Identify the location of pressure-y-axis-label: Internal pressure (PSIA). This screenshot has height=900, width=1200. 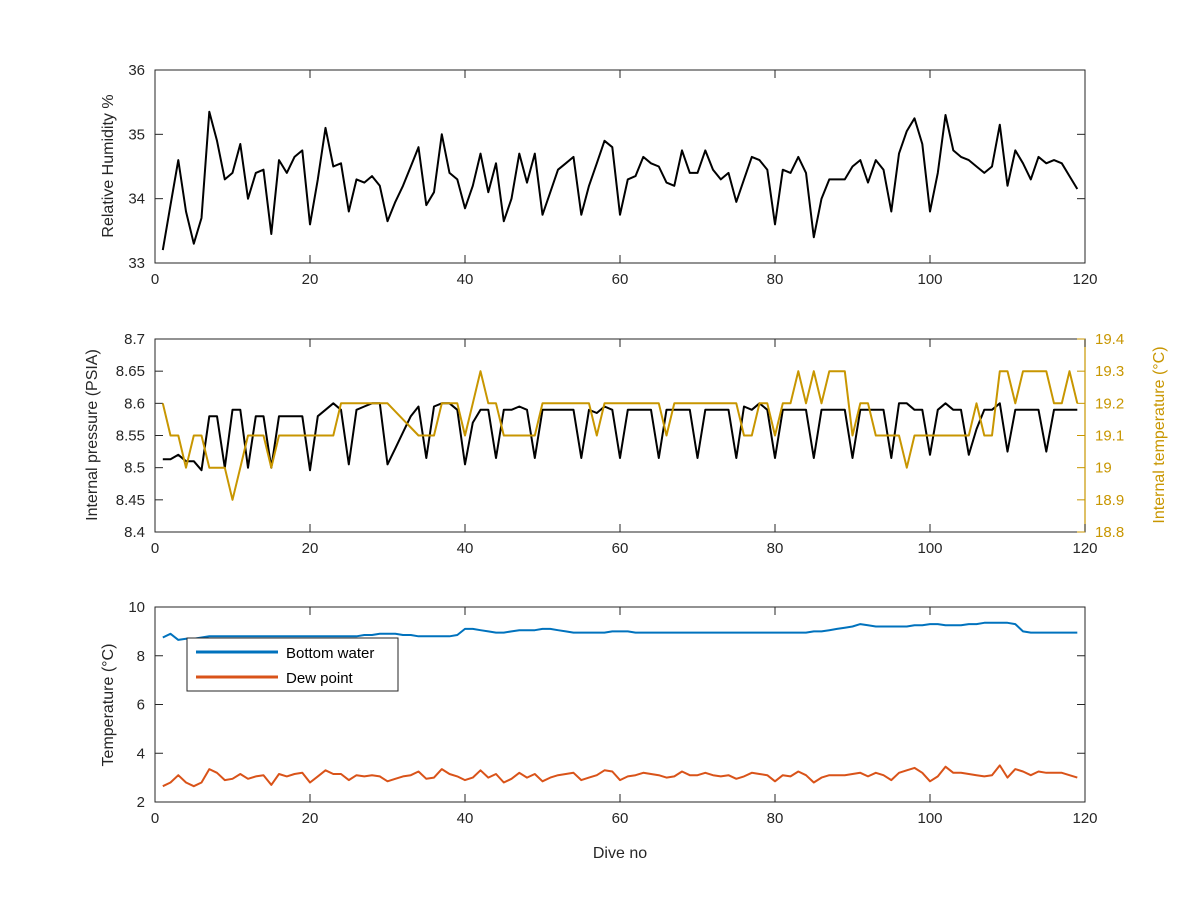
(92, 435).